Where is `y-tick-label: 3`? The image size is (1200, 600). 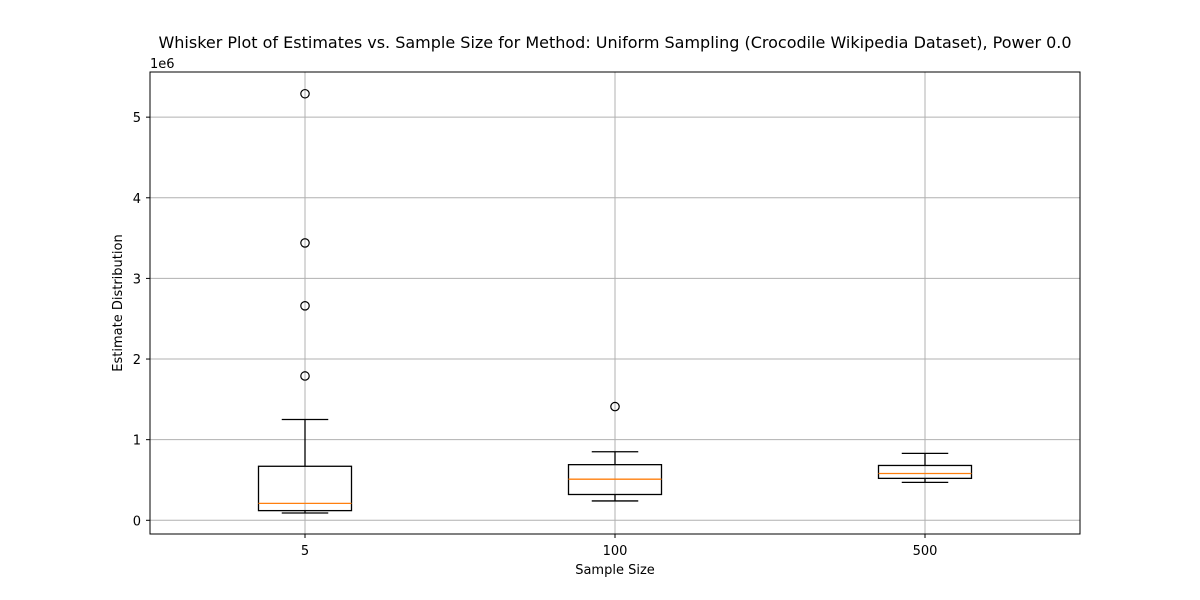 y-tick-label: 3 is located at coordinates (137, 279).